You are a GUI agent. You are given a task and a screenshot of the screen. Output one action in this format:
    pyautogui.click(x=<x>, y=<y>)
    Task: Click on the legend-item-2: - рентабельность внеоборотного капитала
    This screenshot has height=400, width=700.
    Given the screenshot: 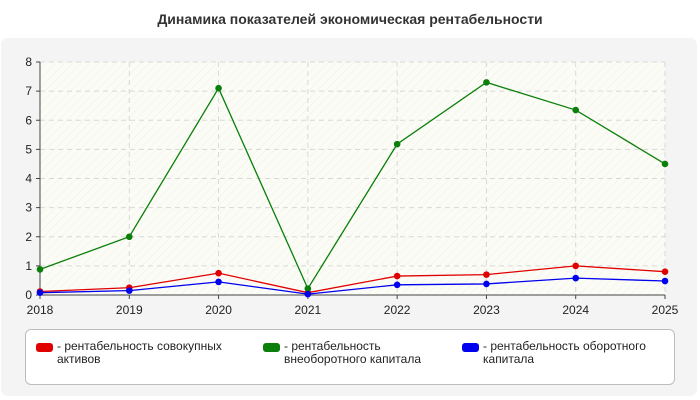 What is the action you would take?
    pyautogui.click(x=363, y=353)
    